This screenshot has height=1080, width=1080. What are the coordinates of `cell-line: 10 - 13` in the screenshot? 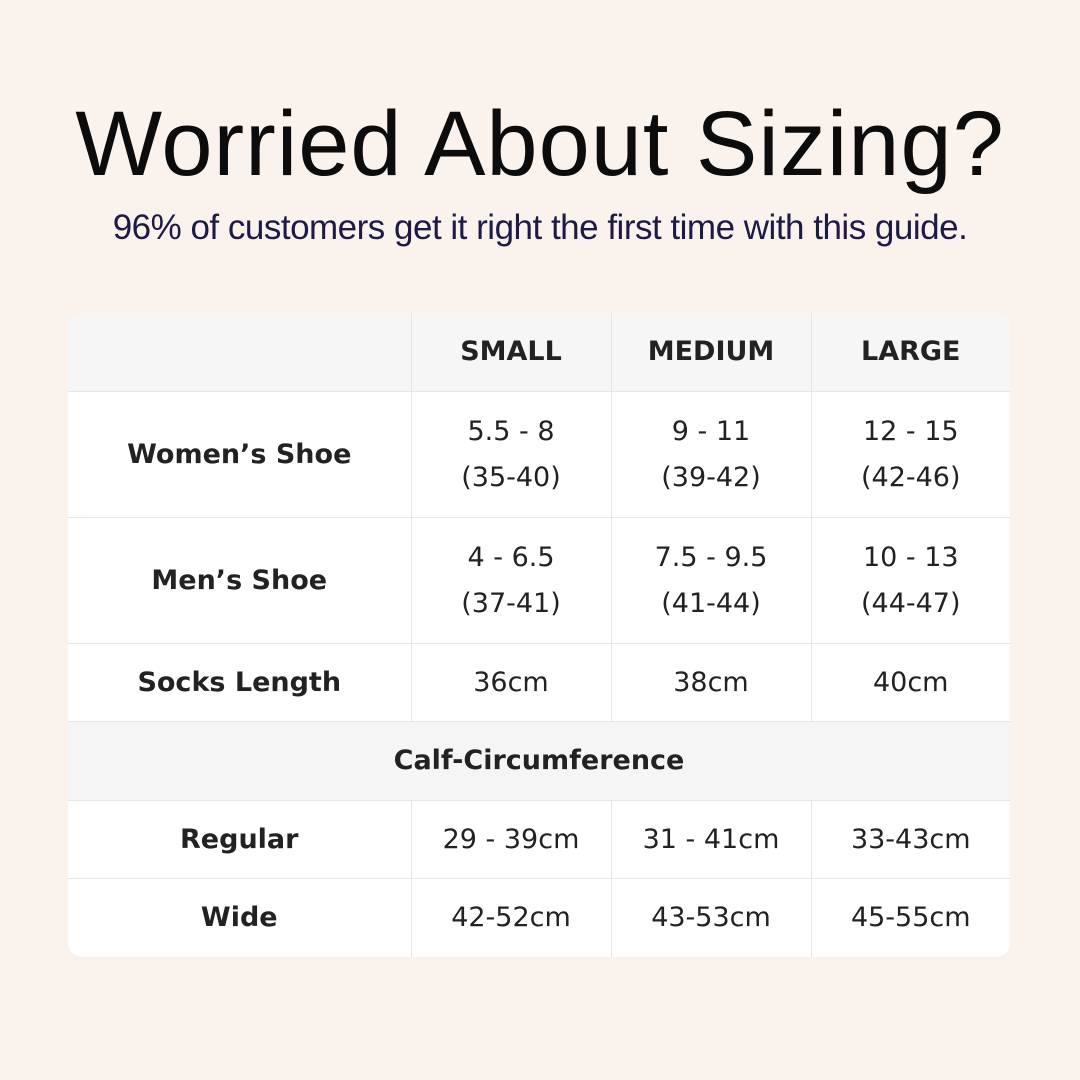 It's located at (910, 557).